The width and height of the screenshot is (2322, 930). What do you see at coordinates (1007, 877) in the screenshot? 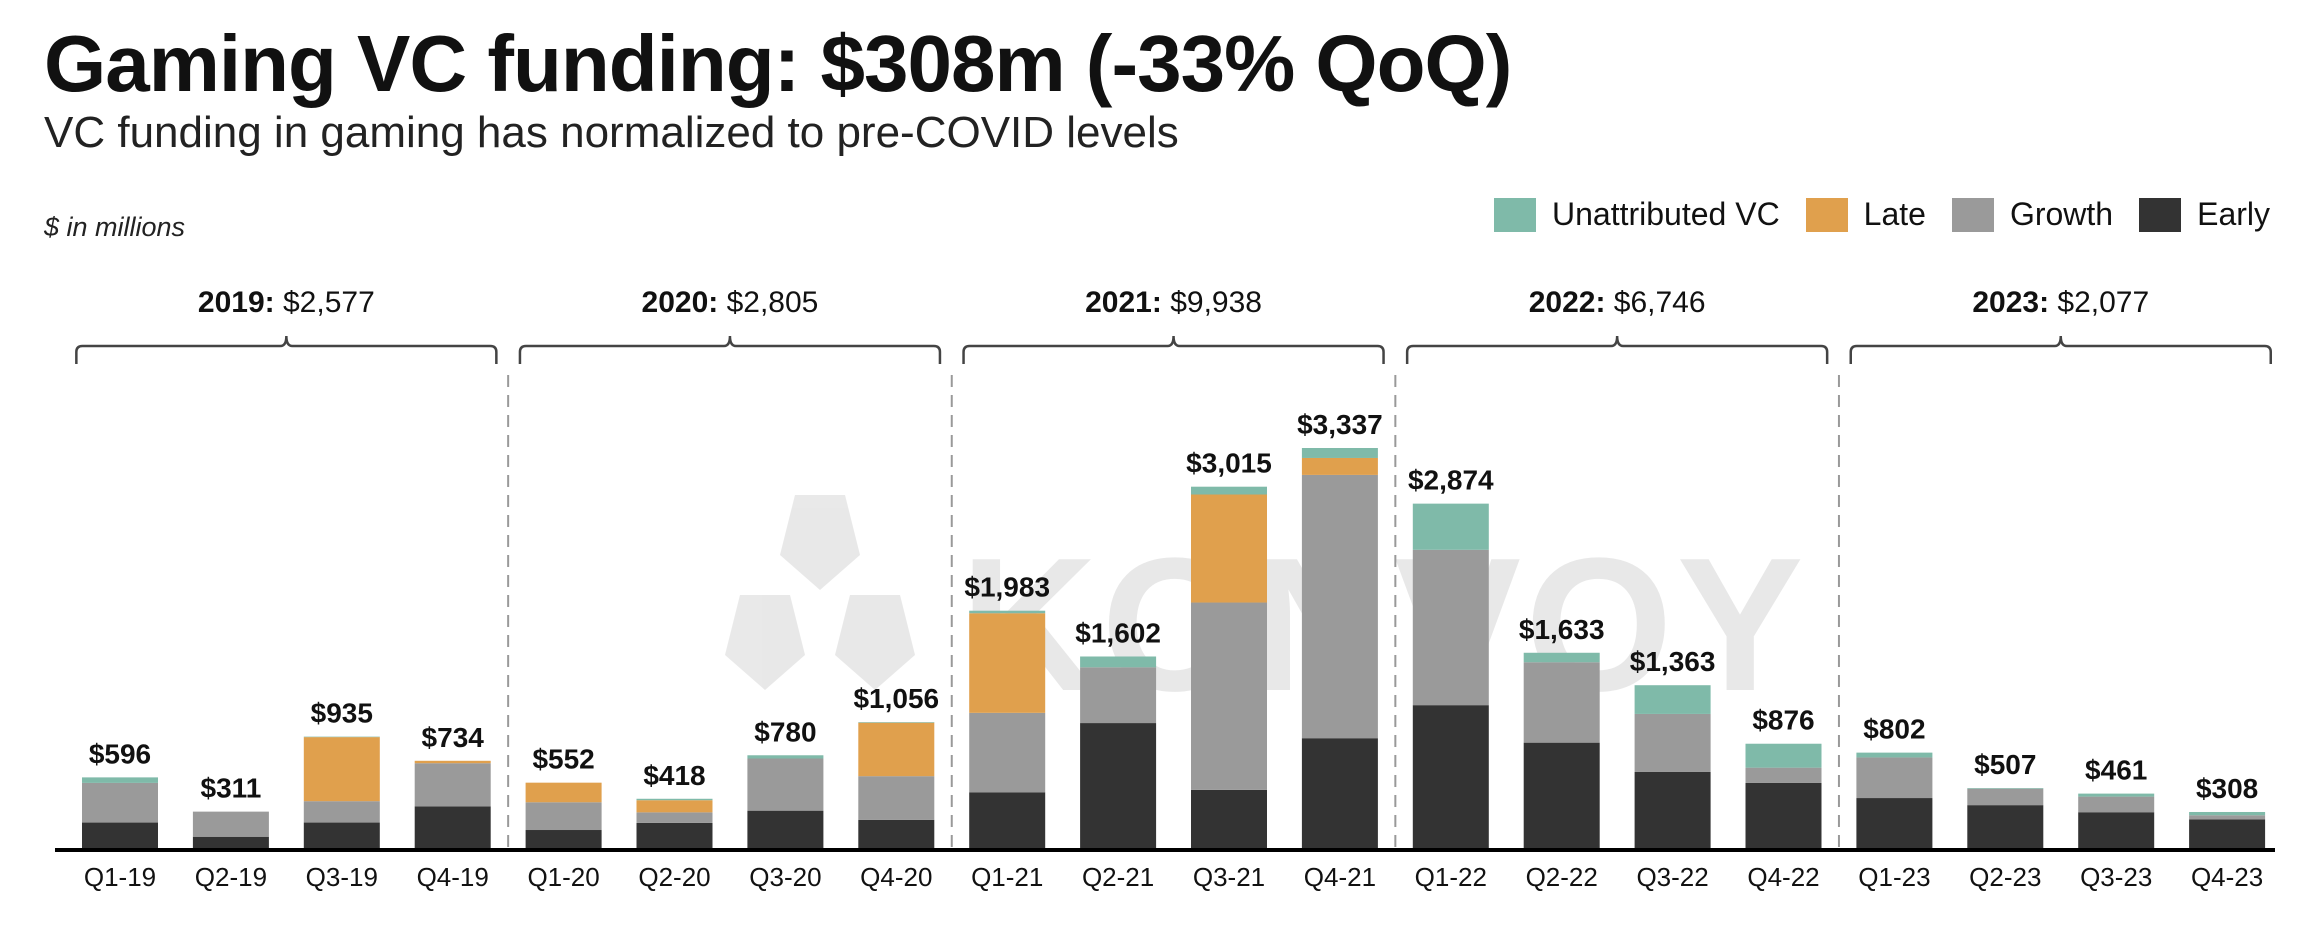
I see `x-tick-label: Q1-21` at bounding box center [1007, 877].